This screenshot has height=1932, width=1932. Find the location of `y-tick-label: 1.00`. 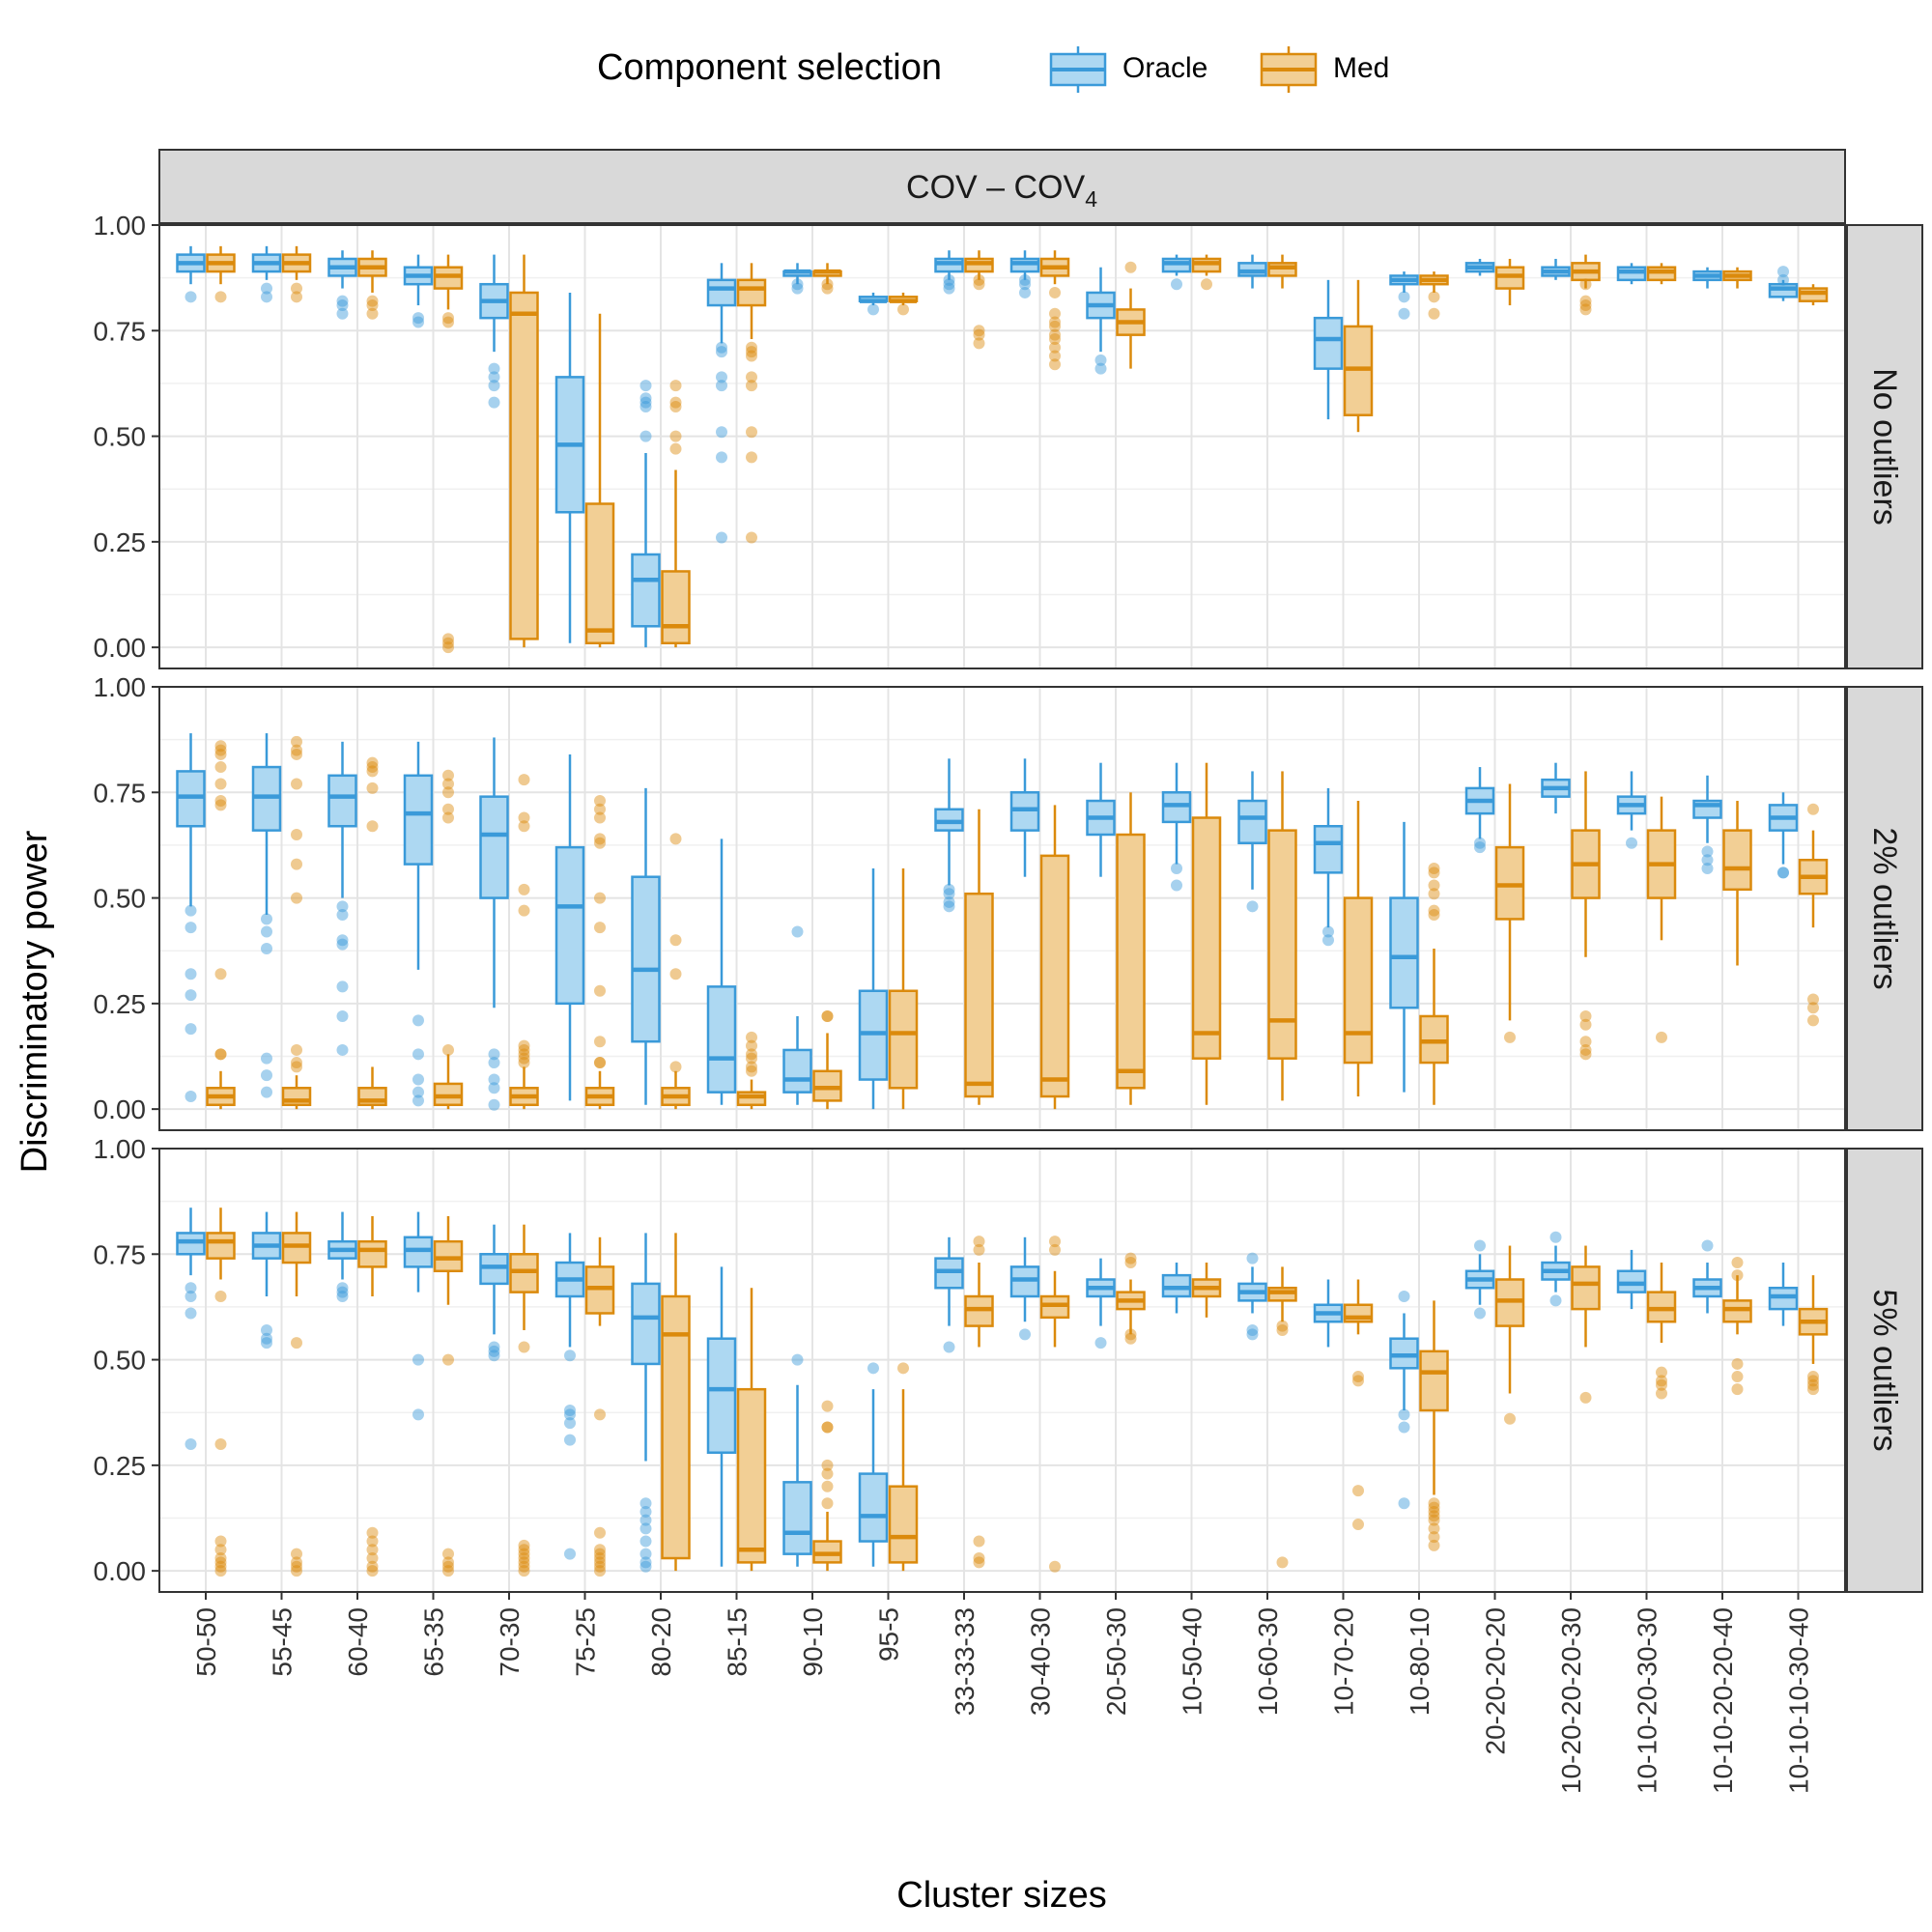

y-tick-label: 1.00 is located at coordinates (120, 226).